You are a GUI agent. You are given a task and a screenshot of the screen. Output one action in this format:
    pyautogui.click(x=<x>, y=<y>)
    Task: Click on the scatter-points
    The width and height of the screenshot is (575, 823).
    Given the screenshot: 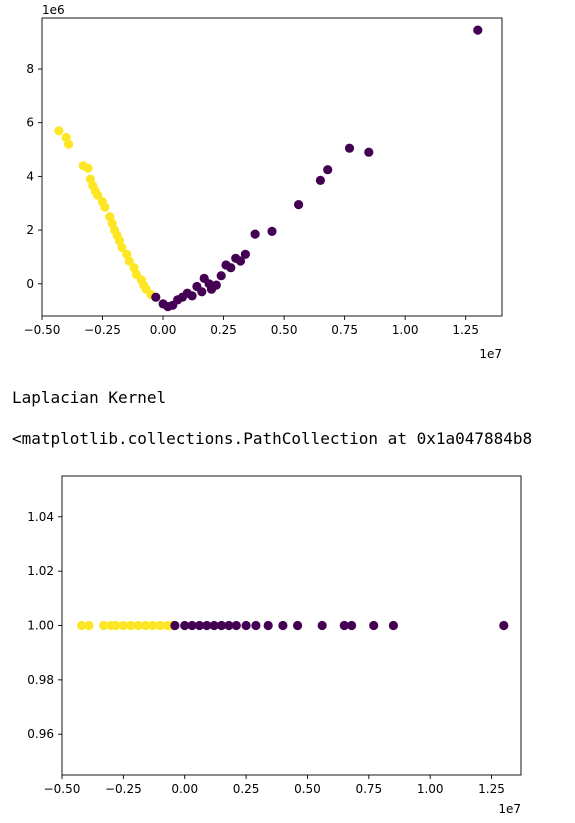 What is the action you would take?
    pyautogui.click(x=293, y=625)
    